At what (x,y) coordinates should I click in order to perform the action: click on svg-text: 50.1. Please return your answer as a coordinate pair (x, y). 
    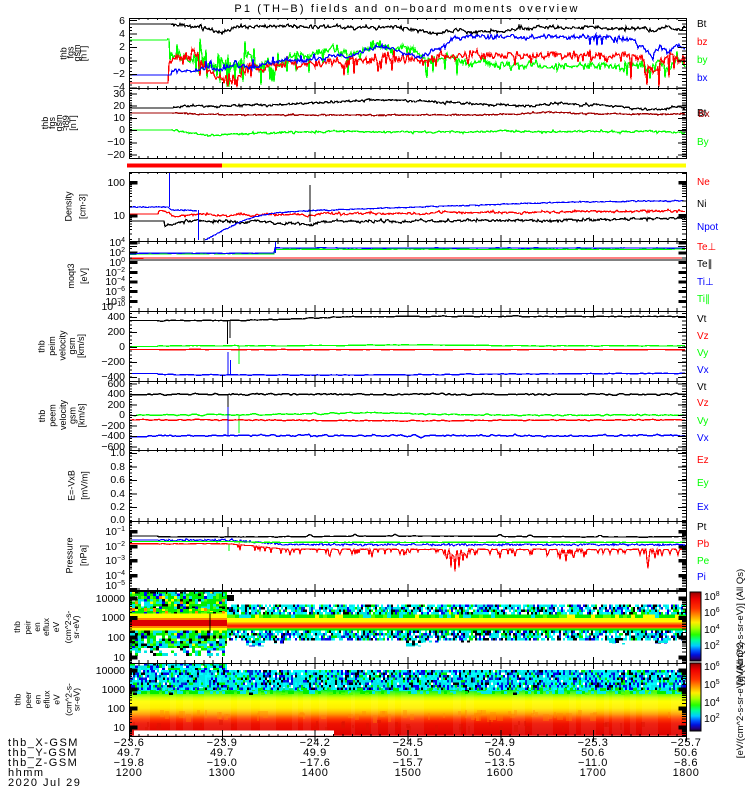
    Looking at the image, I should click on (408, 753).